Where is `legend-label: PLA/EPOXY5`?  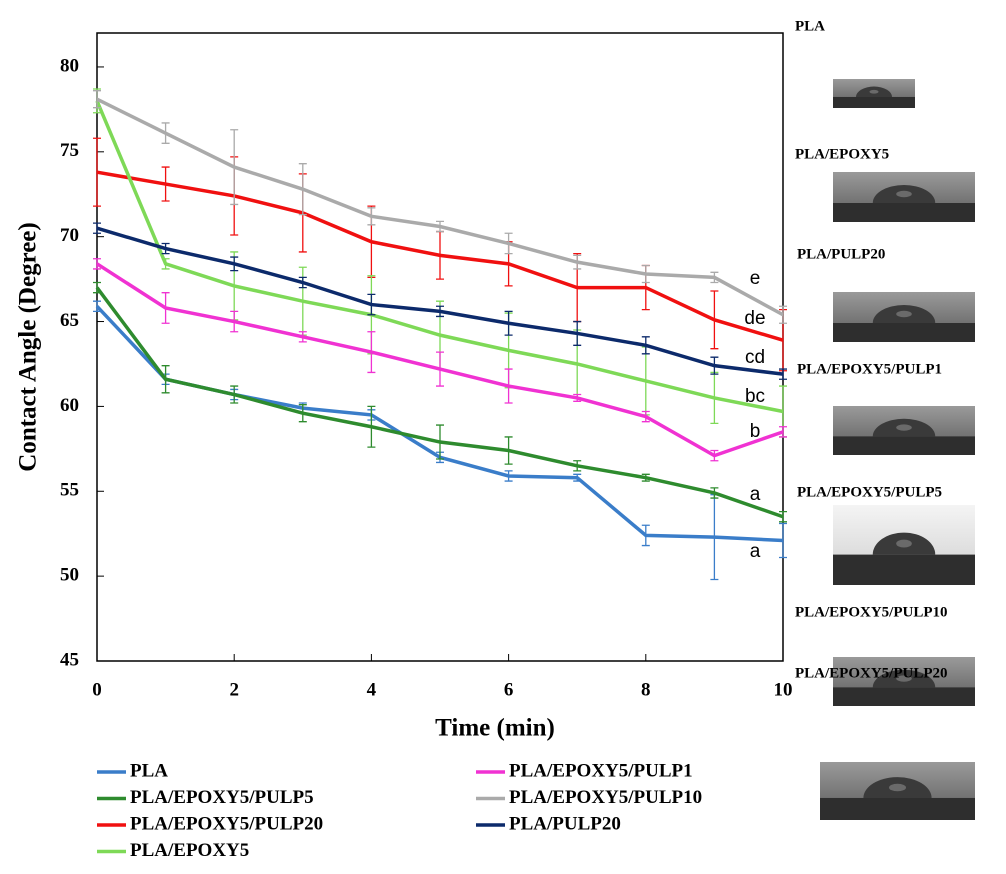 legend-label: PLA/EPOXY5 is located at coordinates (189, 850).